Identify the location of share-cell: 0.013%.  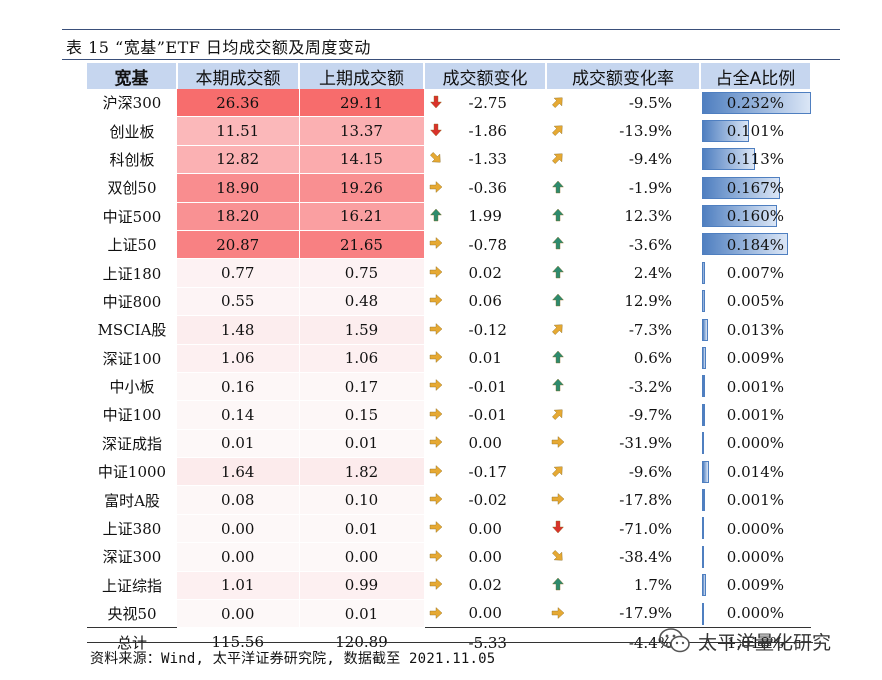
(755, 330).